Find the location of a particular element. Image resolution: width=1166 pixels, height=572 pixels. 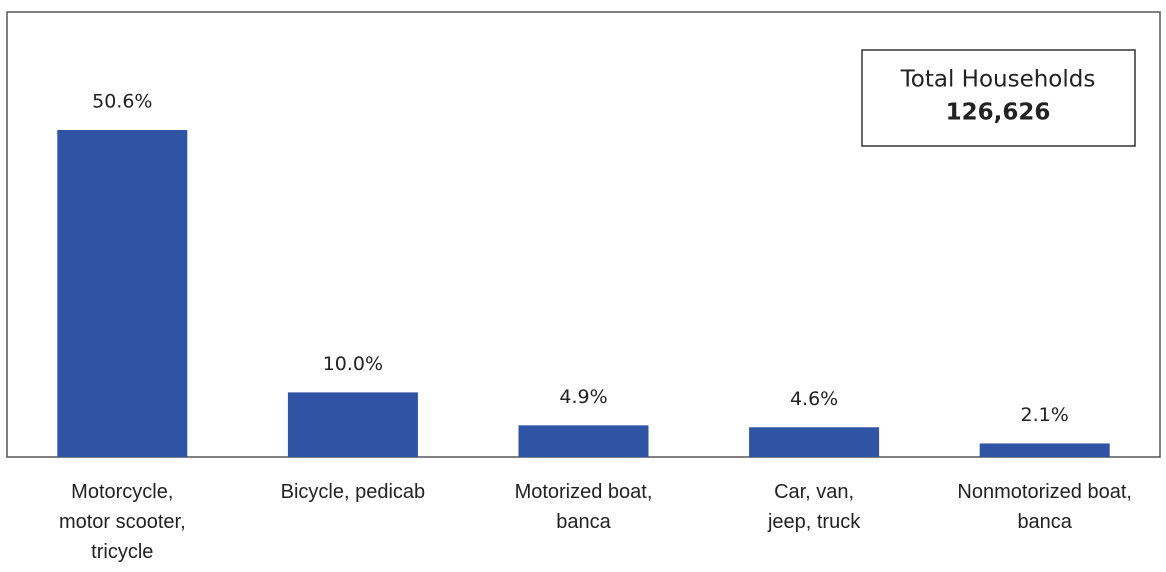

x-tick-label: Bicycle, pedicab is located at coordinates (353, 492).